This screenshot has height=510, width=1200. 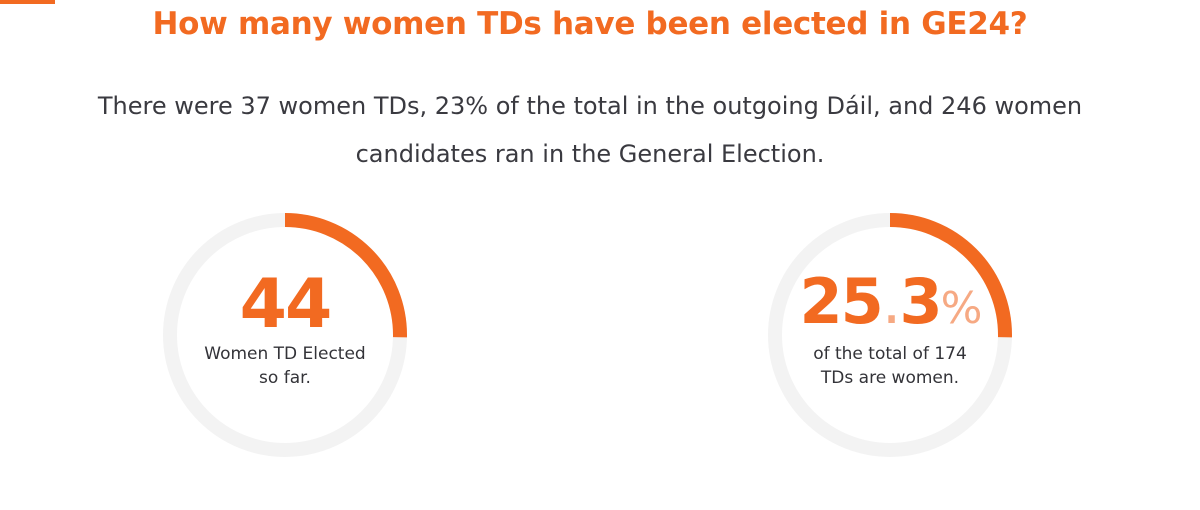 What do you see at coordinates (841, 301) in the screenshot?
I see `stat-value-integer: 25` at bounding box center [841, 301].